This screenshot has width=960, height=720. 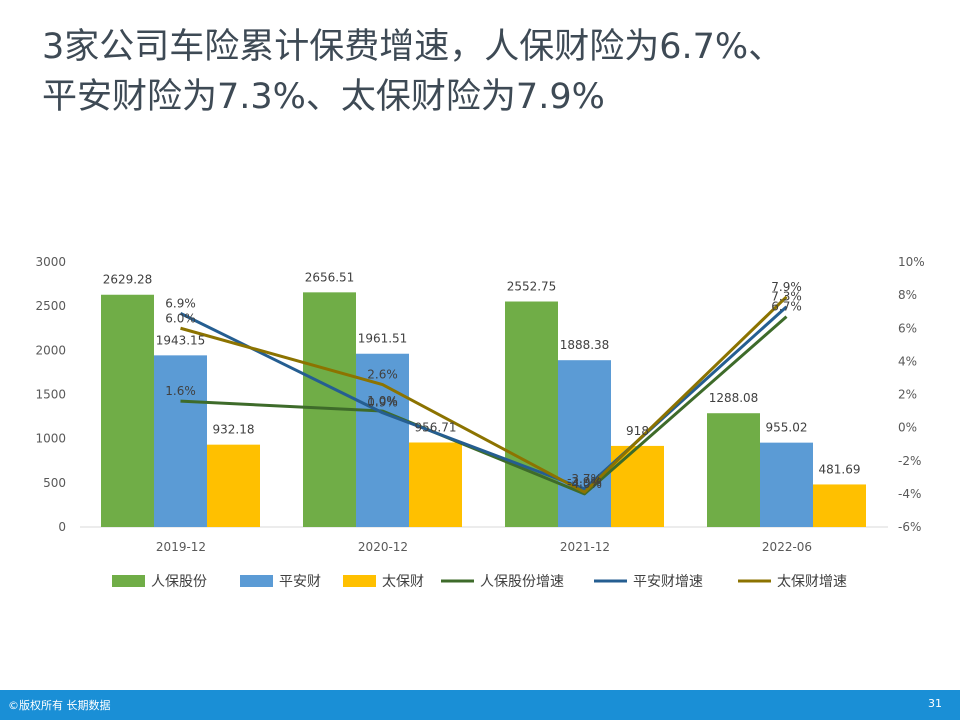 What do you see at coordinates (585, 345) in the screenshot?
I see `bar-data-label: 1888.38` at bounding box center [585, 345].